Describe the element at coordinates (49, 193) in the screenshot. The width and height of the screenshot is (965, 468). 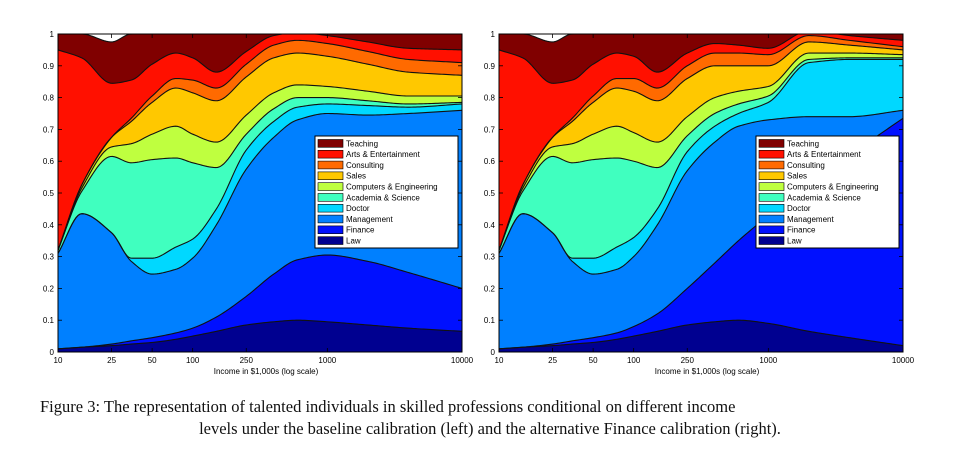
I see `y-tick-label-left: 0.5` at that location.